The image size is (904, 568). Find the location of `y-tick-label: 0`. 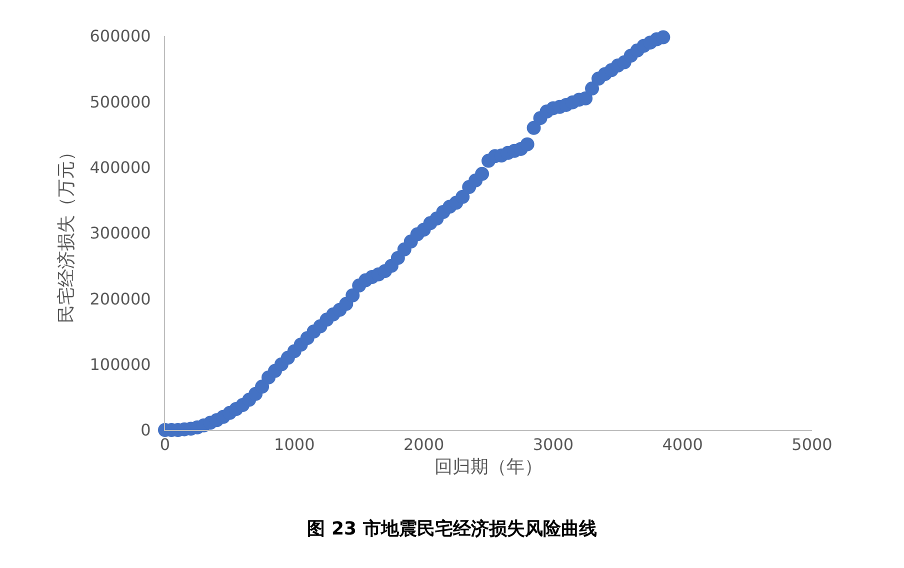

y-tick-label: 0 is located at coordinates (145, 430).